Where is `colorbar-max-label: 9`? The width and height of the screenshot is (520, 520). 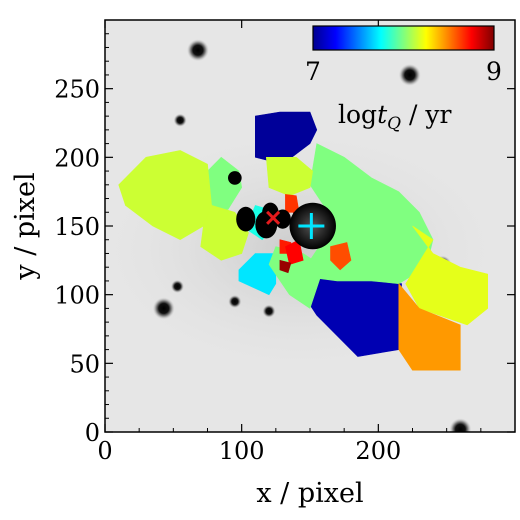 colorbar-max-label: 9 is located at coordinates (494, 71).